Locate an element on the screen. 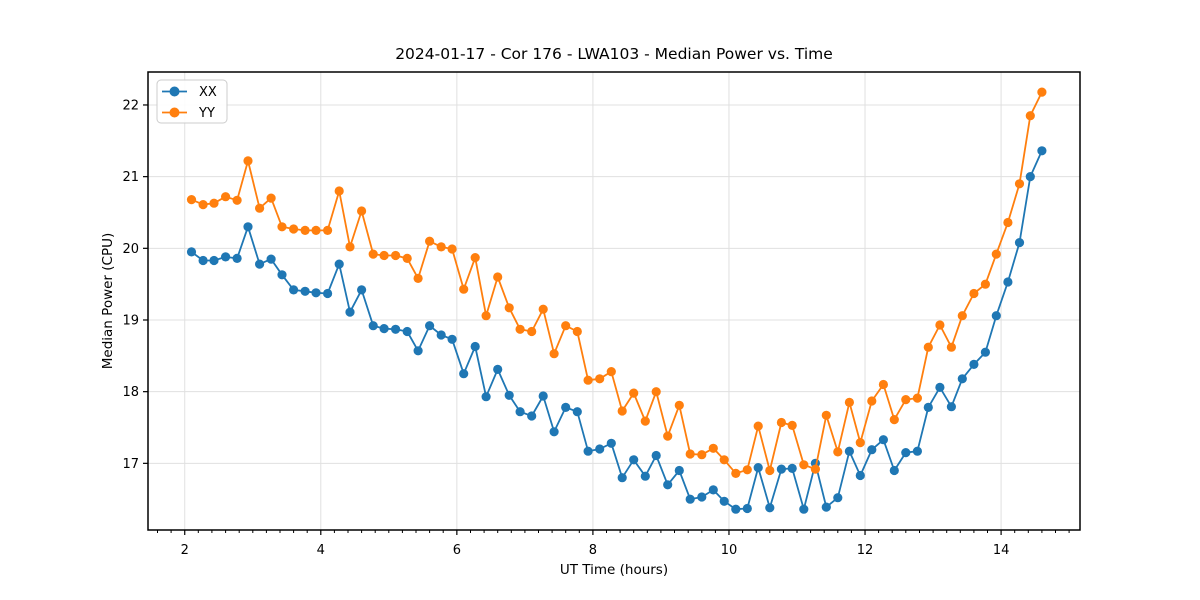 This screenshot has width=1200, height=600. y-tick-label: 17 is located at coordinates (130, 464).